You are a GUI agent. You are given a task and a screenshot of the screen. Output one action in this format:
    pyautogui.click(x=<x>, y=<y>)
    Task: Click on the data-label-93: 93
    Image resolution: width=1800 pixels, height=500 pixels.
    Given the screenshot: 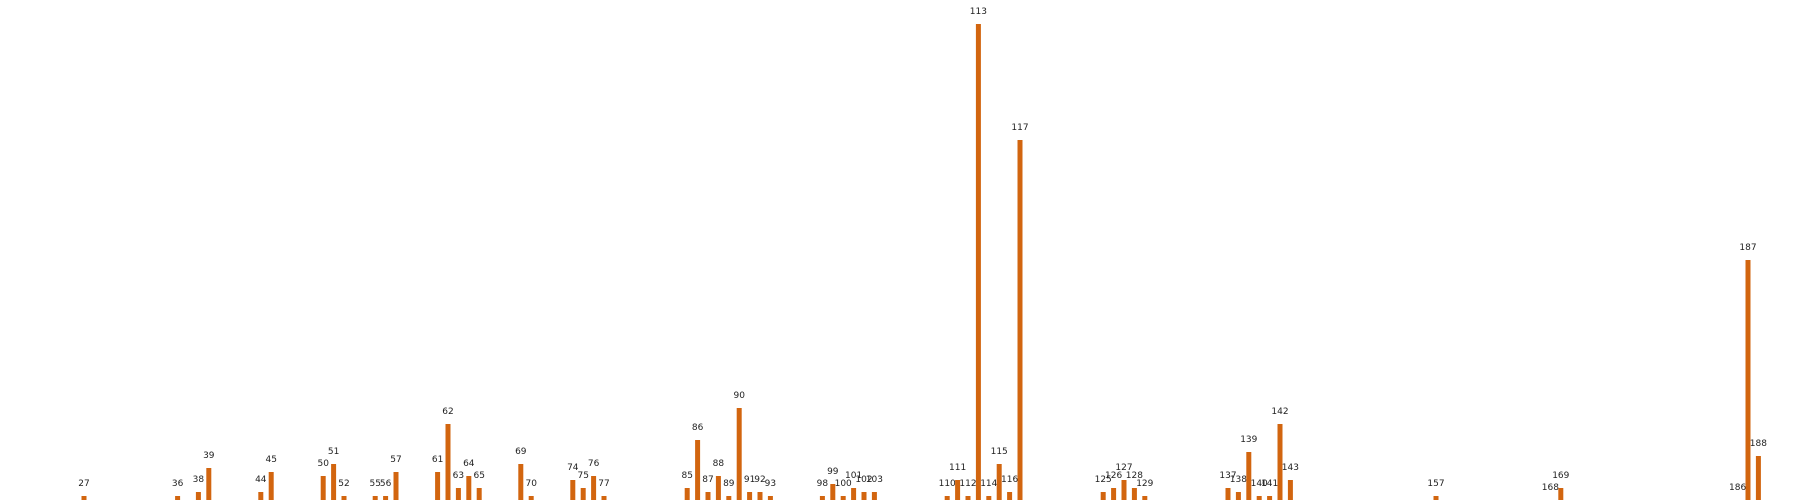 What is the action you would take?
    pyautogui.click(x=770, y=484)
    